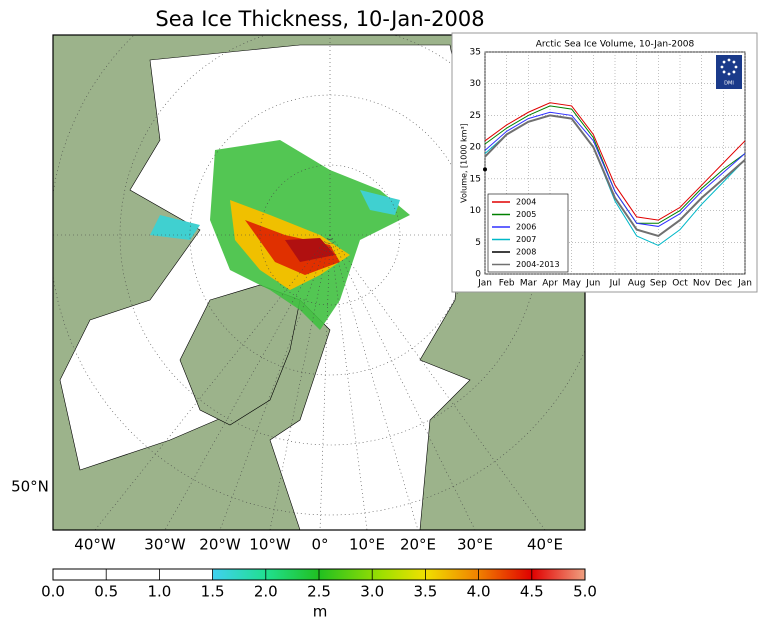  I want to click on colorbar-label: m, so click(320, 612).